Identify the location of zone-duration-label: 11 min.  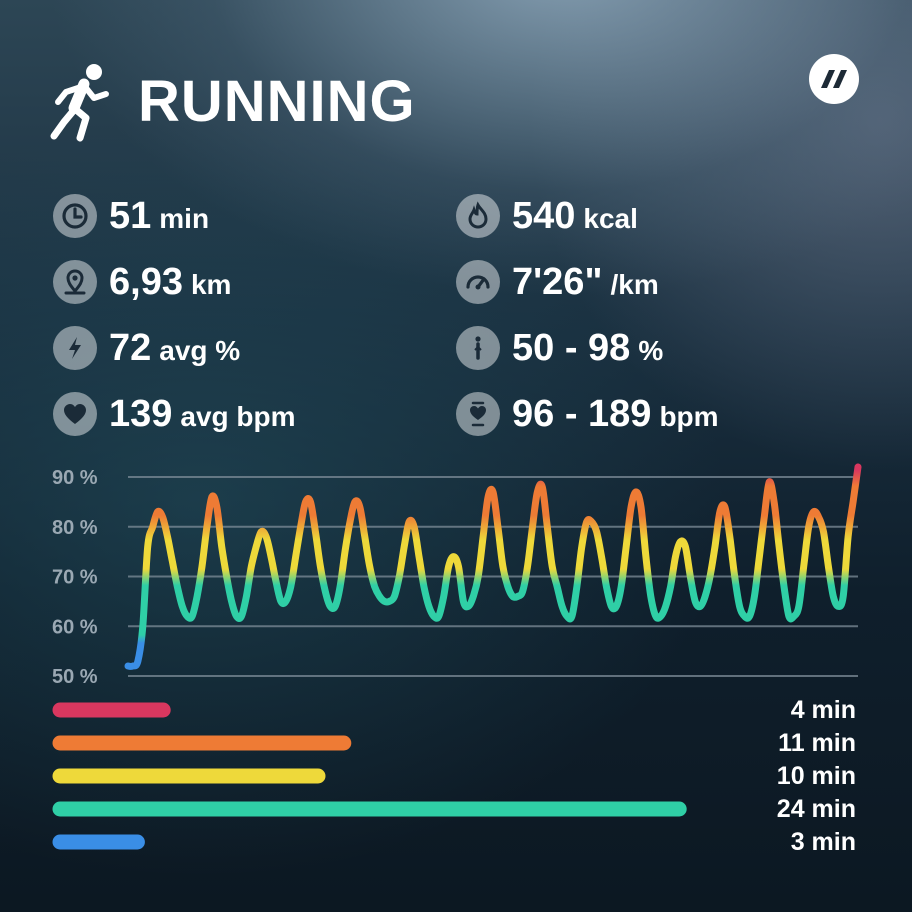
(817, 743).